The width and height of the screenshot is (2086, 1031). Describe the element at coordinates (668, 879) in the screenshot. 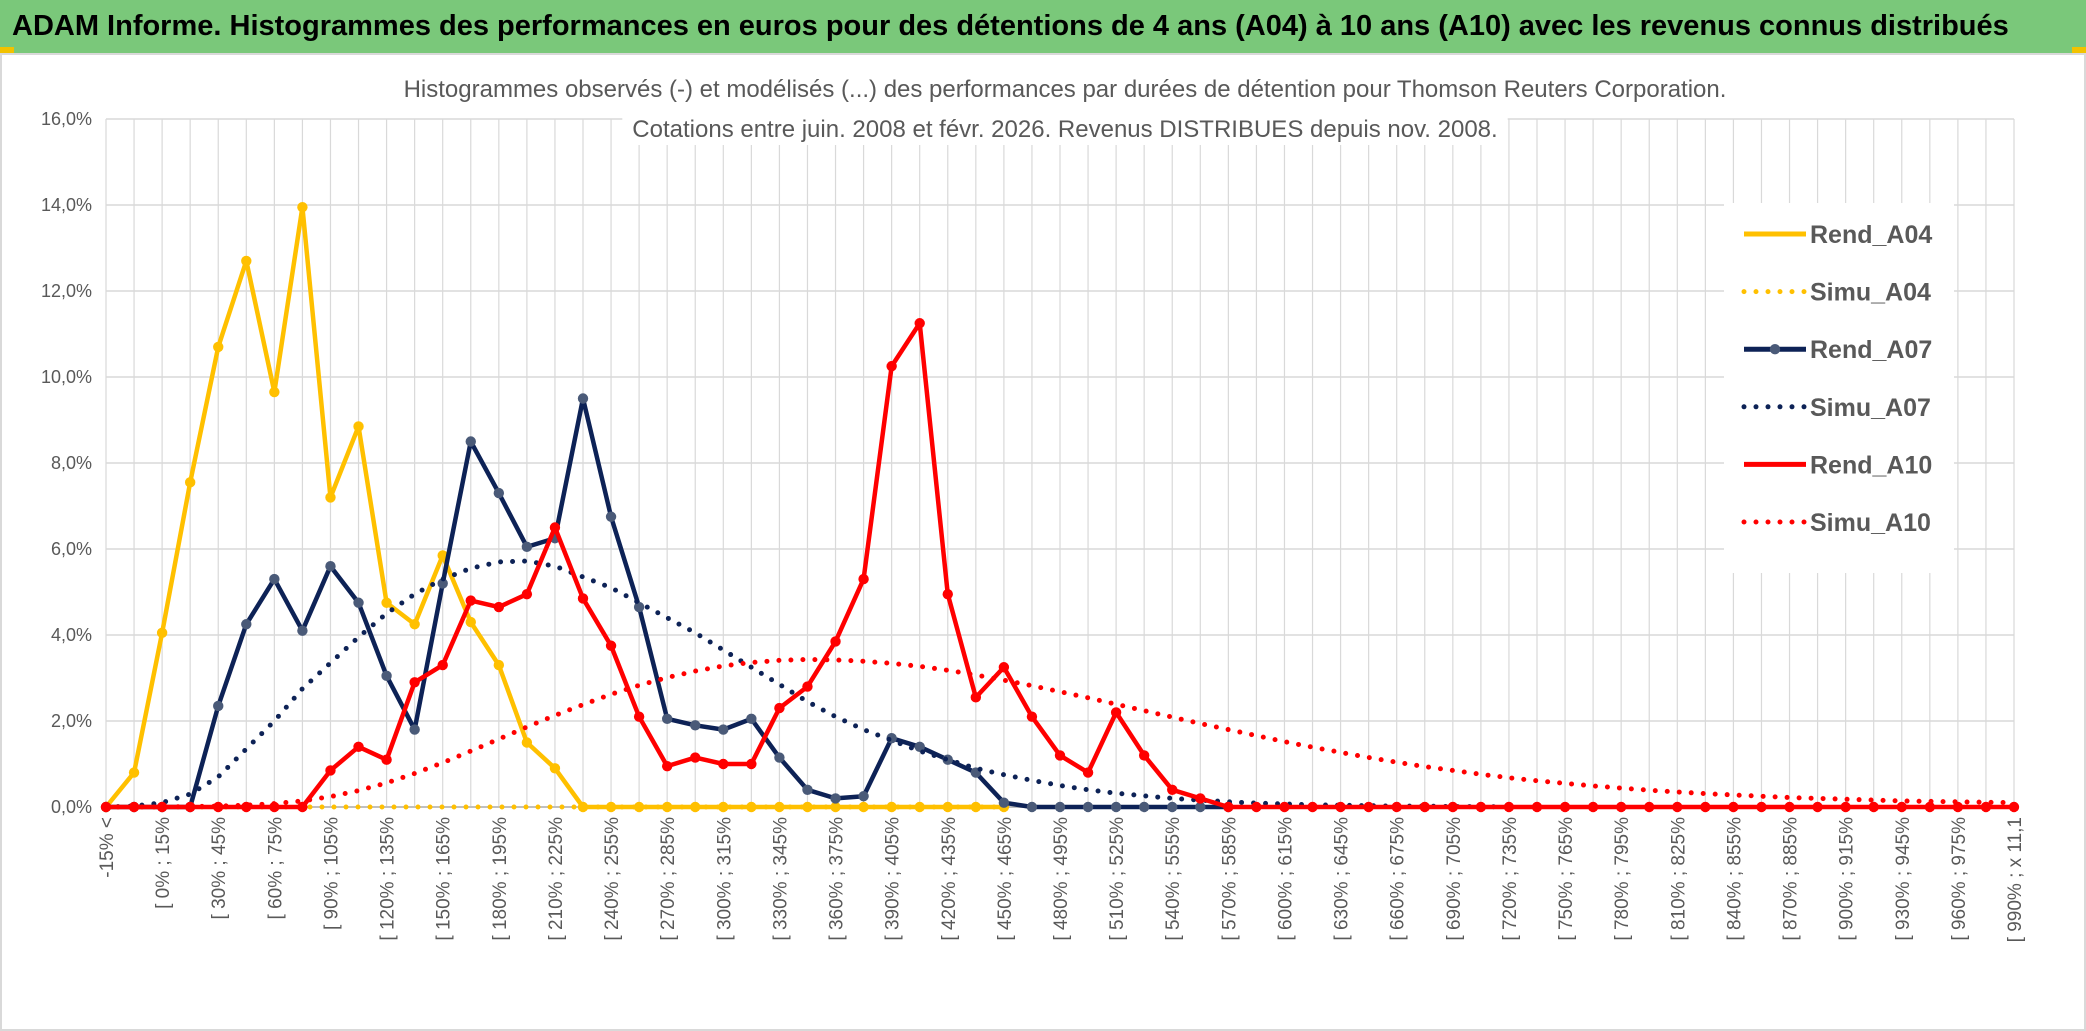

I see `x-tick-label: [ 270% ; 285%` at that location.